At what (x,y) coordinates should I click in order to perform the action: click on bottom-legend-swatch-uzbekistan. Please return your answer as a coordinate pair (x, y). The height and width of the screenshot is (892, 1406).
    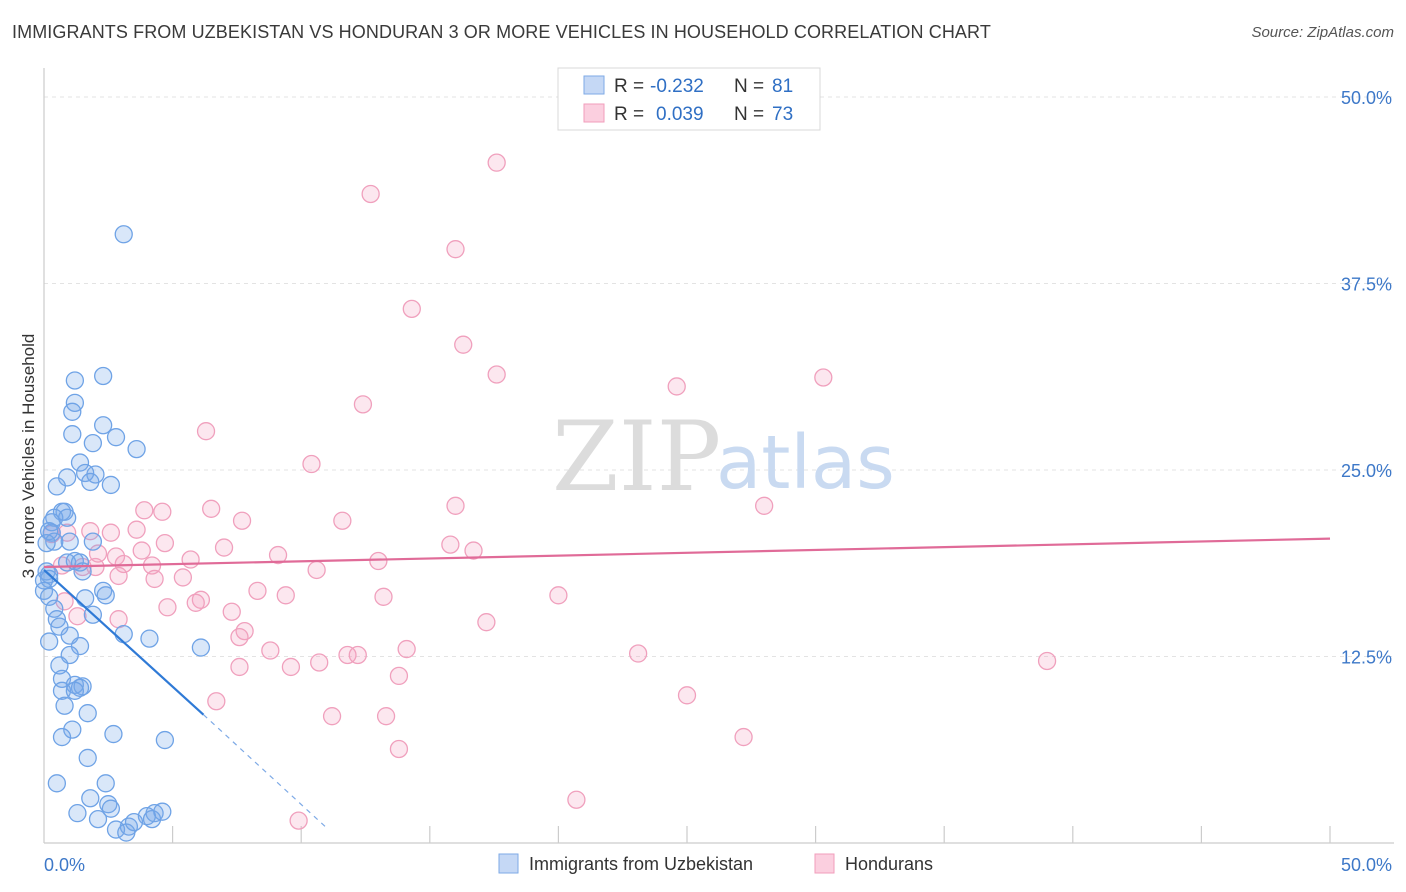
    Looking at the image, I should click on (508, 863).